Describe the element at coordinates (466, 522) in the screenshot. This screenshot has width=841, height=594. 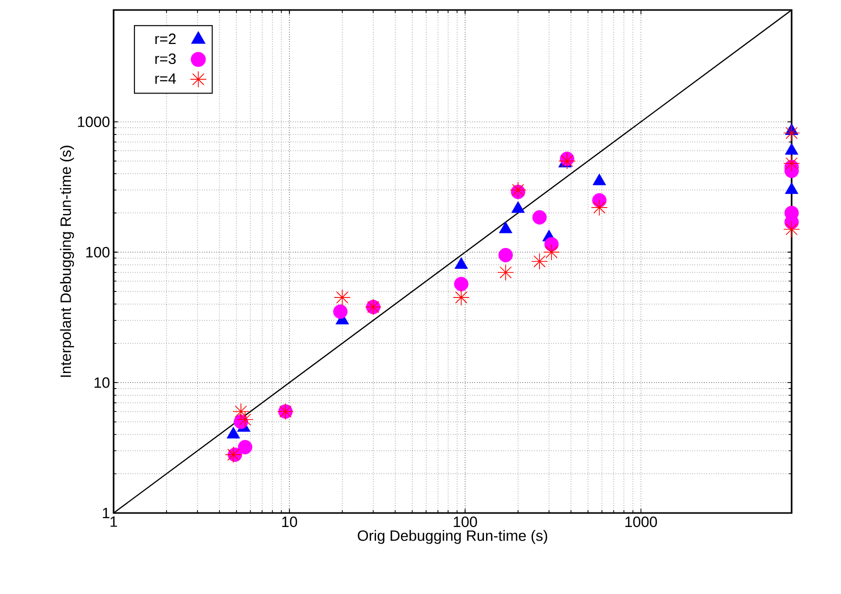
I see `x-tick-label: 100` at that location.